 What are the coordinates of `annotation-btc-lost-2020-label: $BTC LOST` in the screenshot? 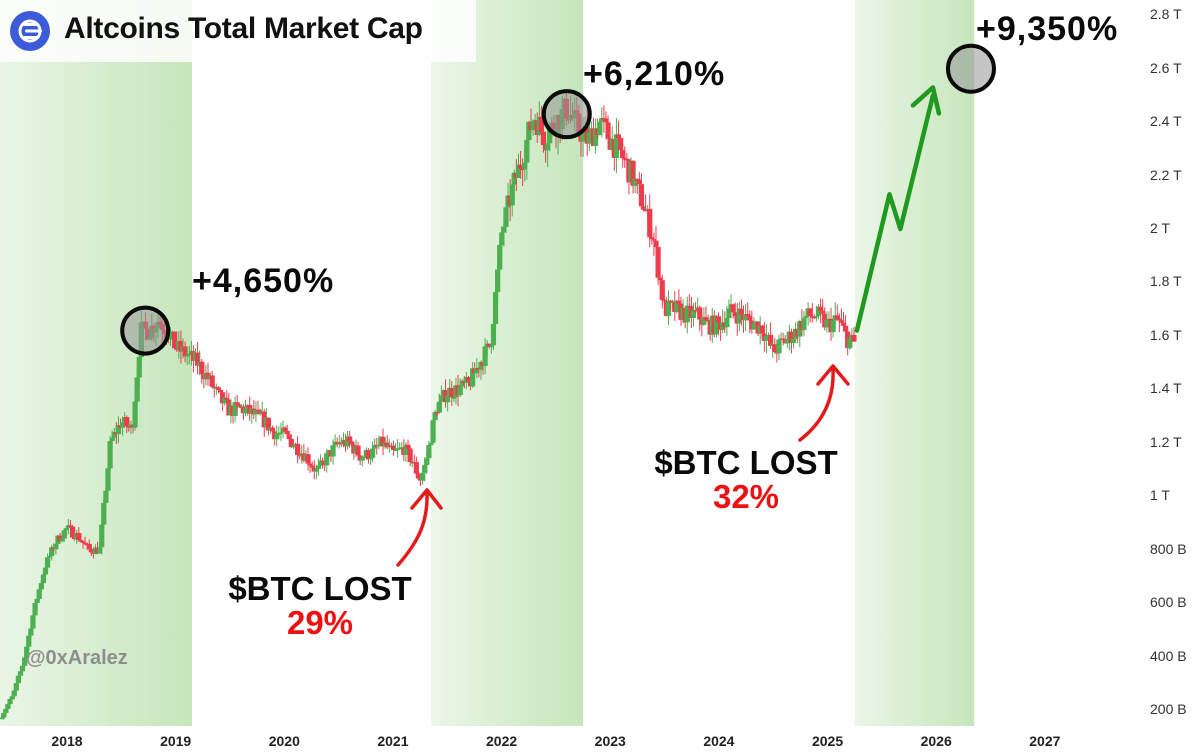 It's located at (320, 588).